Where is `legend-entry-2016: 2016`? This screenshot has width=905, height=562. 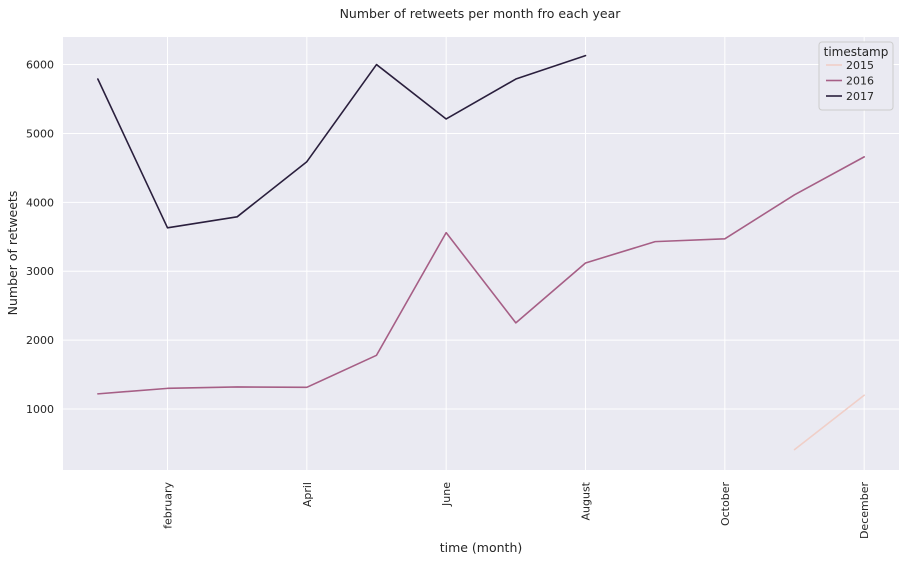
legend-entry-2016: 2016 is located at coordinates (860, 81).